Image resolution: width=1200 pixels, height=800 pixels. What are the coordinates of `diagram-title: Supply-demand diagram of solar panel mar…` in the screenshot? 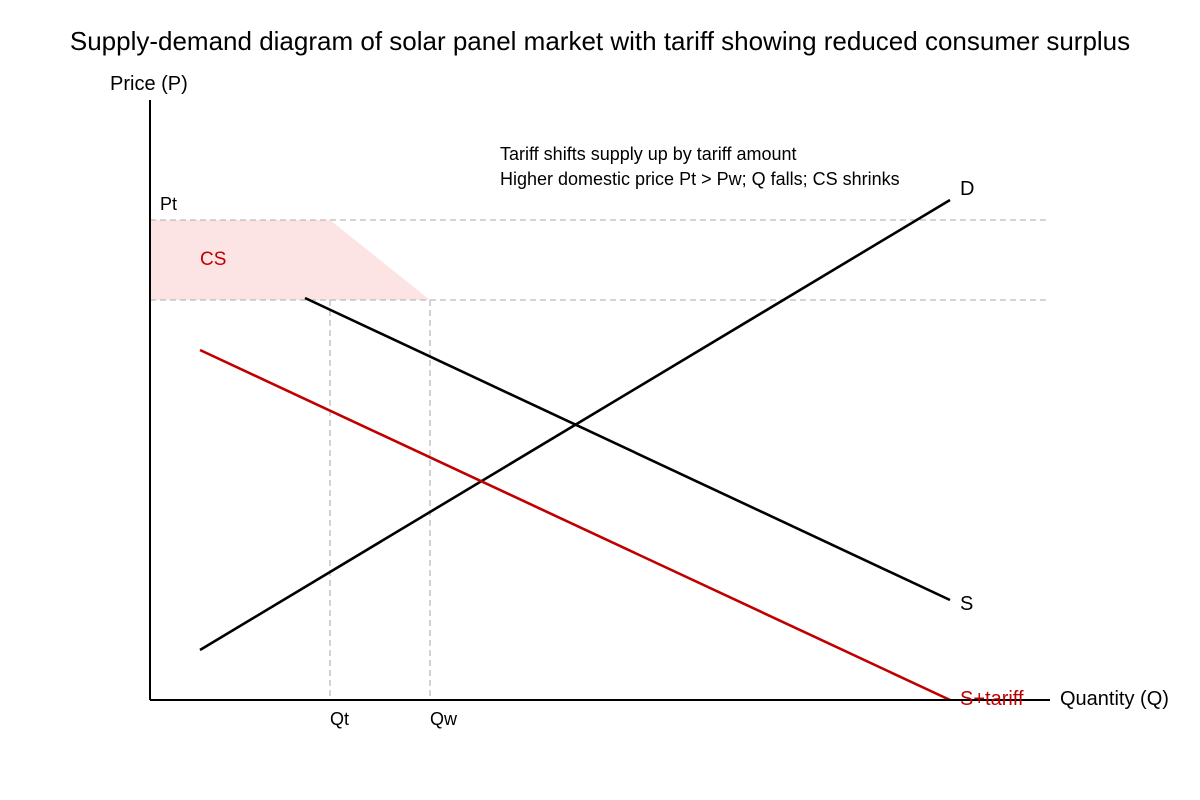 It's located at (600, 41).